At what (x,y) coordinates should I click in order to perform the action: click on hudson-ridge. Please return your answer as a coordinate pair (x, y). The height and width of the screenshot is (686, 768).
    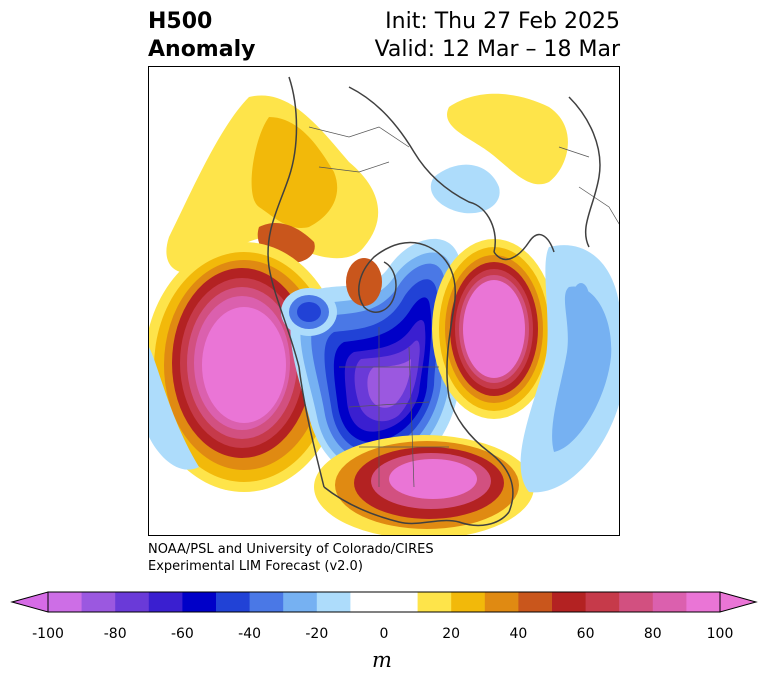
    Looking at the image, I should click on (364, 282).